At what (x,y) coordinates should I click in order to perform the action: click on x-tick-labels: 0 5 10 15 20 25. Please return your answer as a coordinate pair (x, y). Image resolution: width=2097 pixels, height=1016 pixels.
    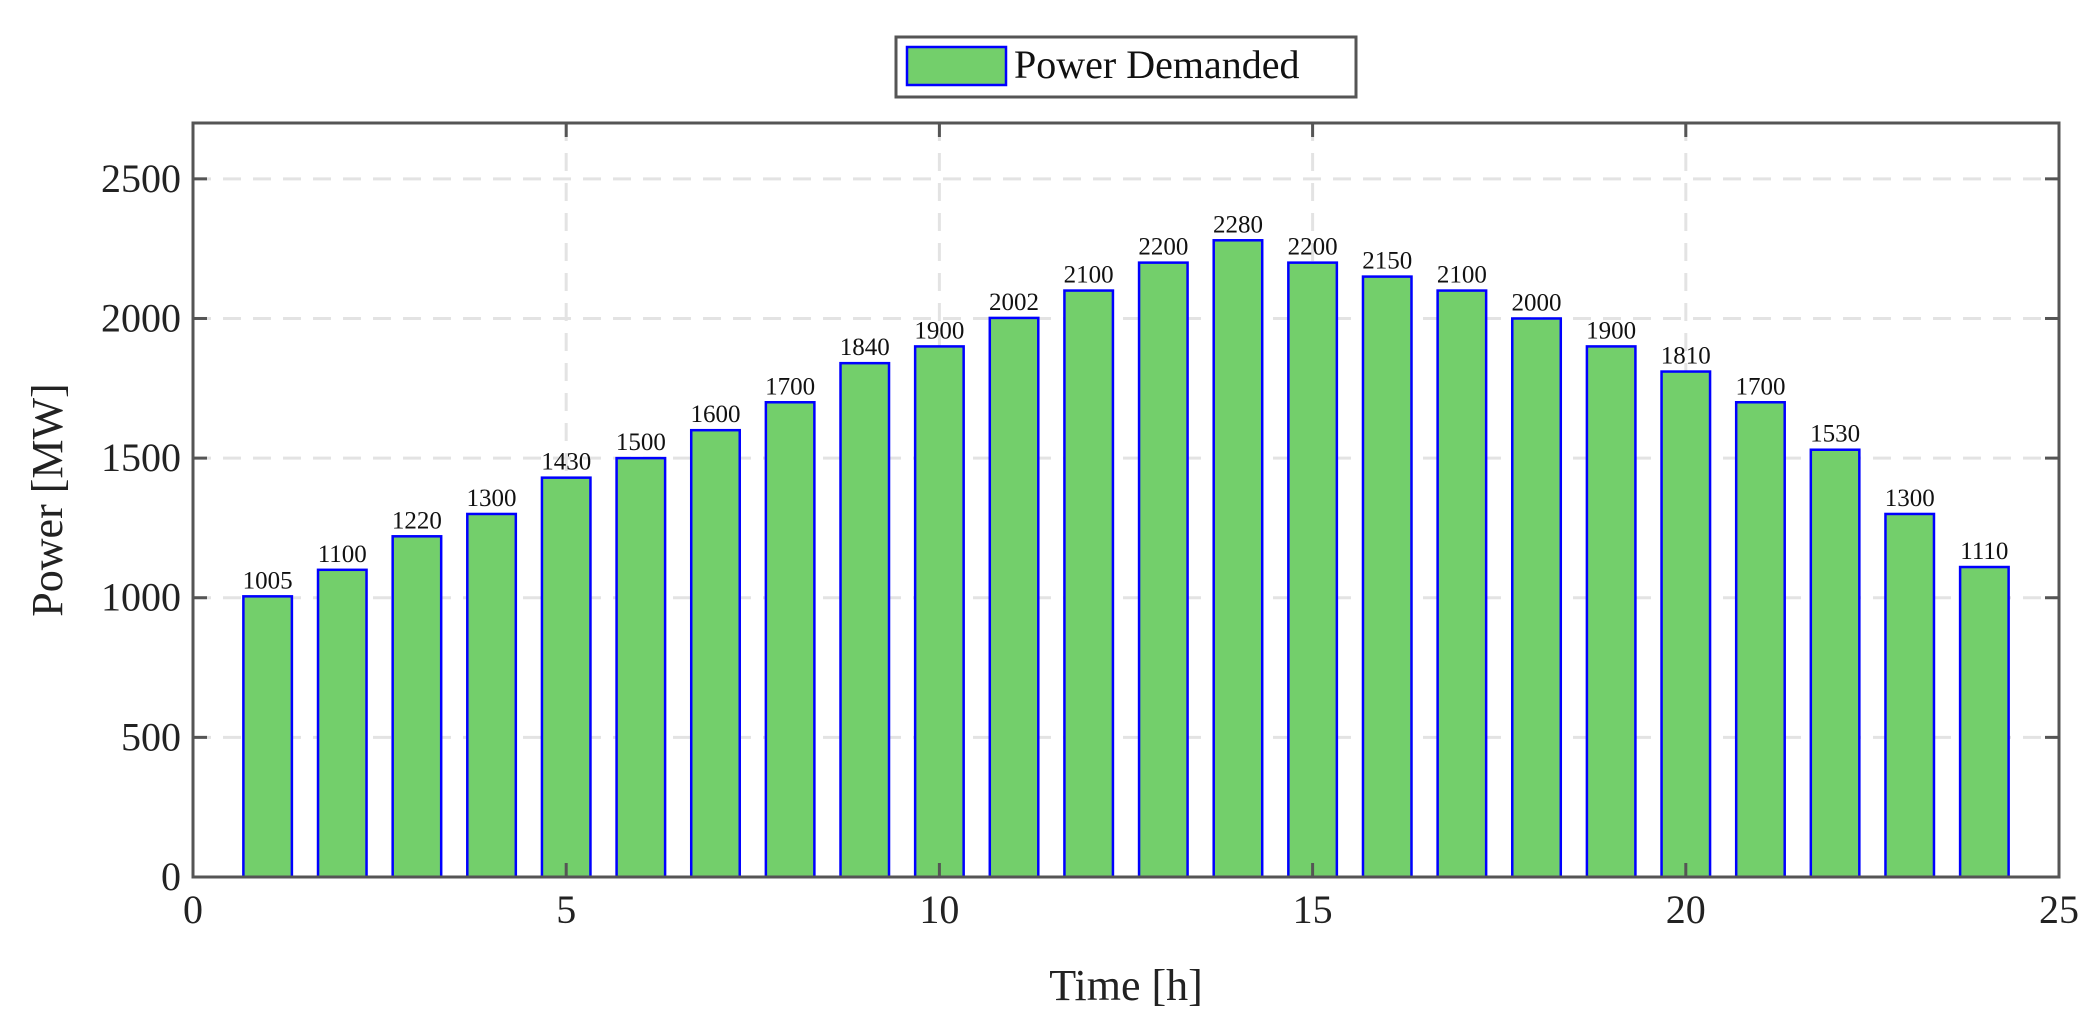
    Looking at the image, I should click on (1131, 909).